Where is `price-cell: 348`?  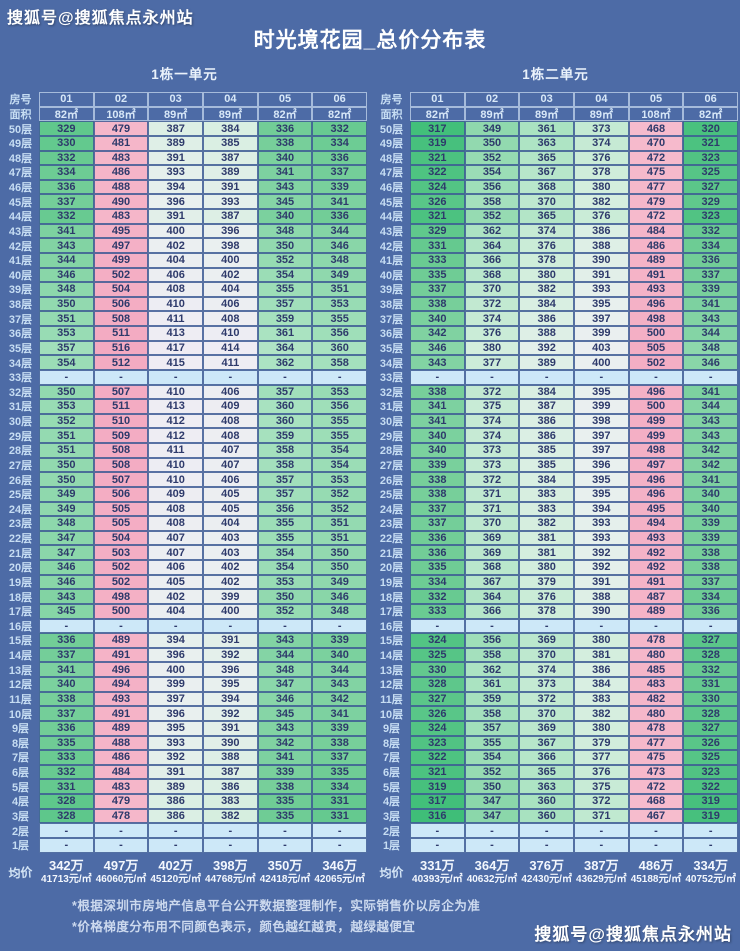 price-cell: 348 is located at coordinates (285, 669).